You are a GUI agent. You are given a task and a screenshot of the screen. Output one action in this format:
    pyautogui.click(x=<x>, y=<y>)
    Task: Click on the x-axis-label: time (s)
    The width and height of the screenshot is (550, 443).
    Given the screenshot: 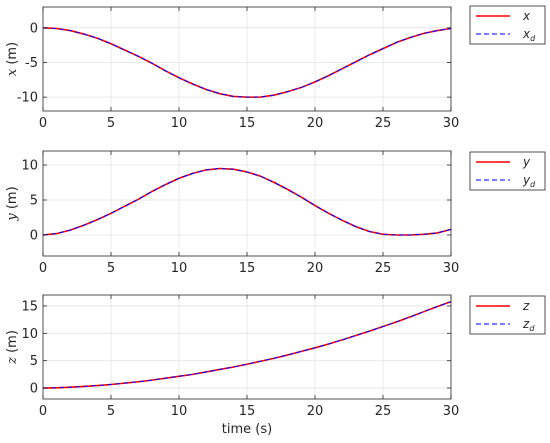 What is the action you would take?
    pyautogui.click(x=247, y=429)
    